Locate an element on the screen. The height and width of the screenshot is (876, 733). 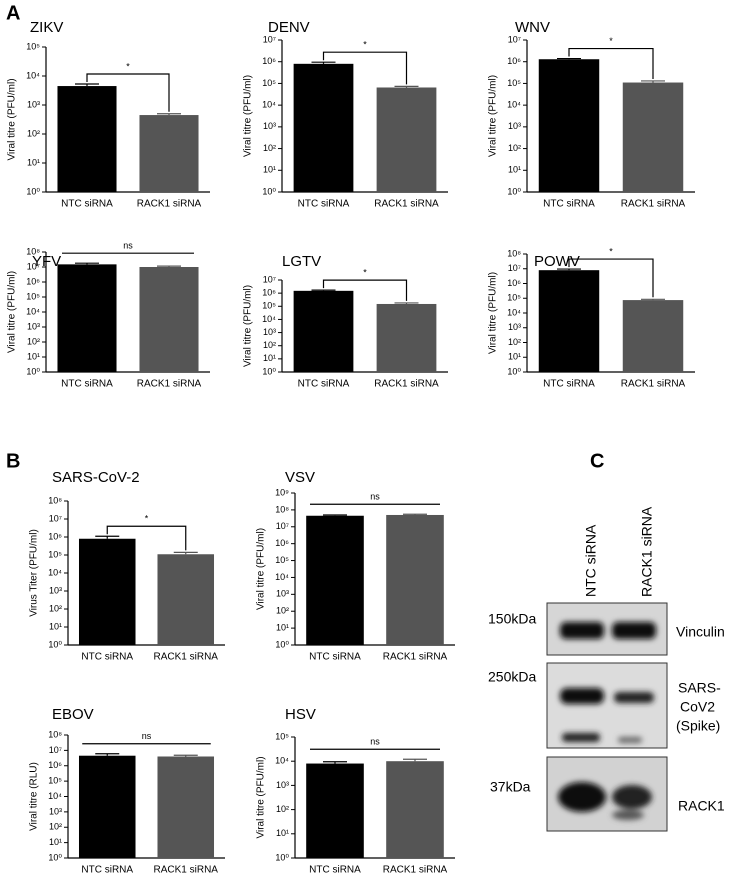
lane-label: NTC siRNA is located at coordinates (591, 560).